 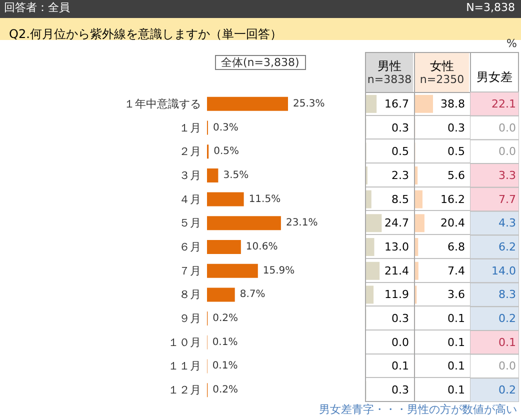 I want to click on text: 回答者：全員, so click(x=37, y=7).